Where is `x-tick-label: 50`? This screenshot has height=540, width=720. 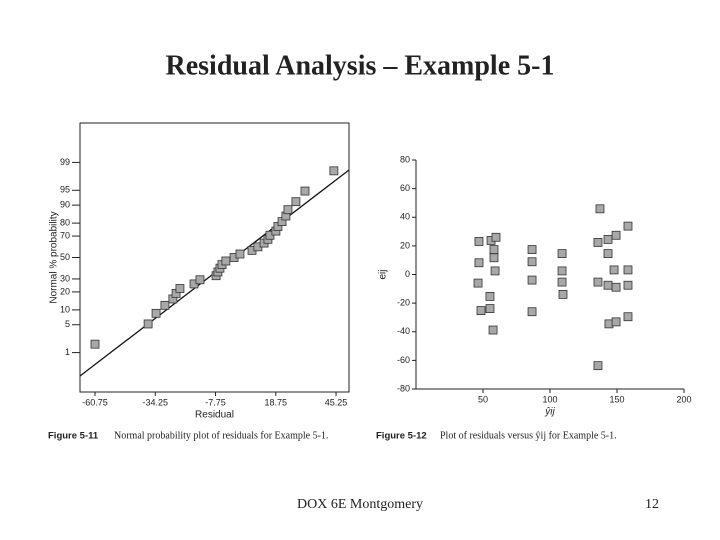
x-tick-label: 50 is located at coordinates (483, 399).